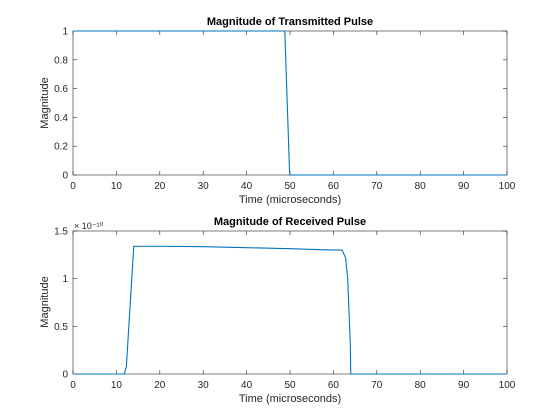  What do you see at coordinates (61, 60) in the screenshot?
I see `y-tick-label: 0.8` at bounding box center [61, 60].